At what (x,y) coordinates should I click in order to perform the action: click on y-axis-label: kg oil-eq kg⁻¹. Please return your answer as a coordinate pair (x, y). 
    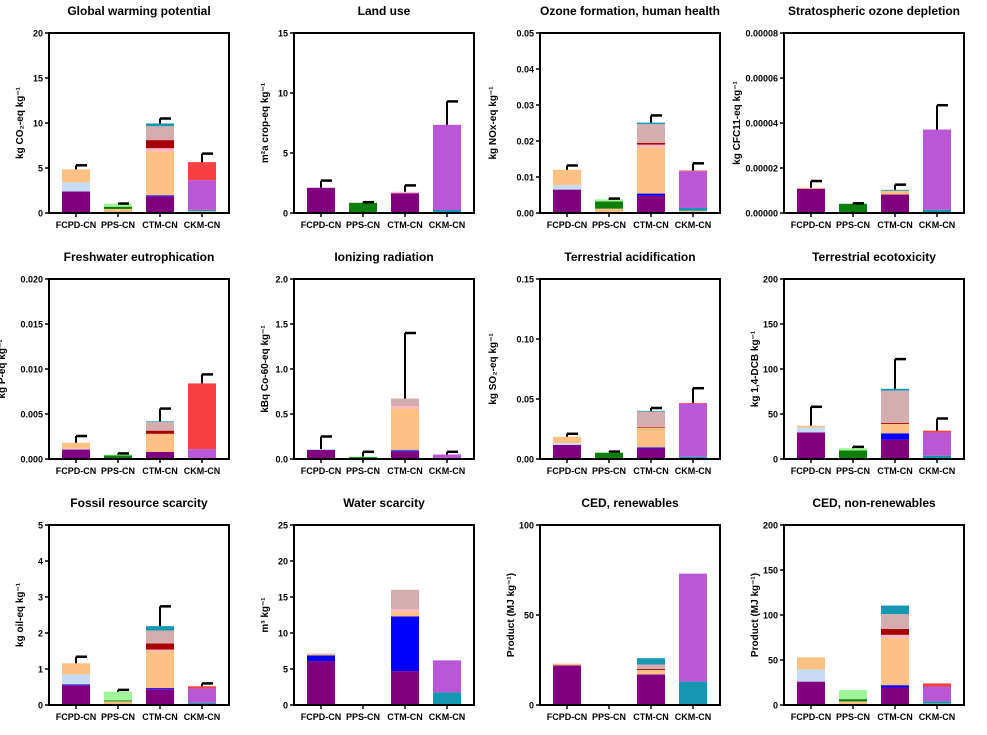
    Looking at the image, I should click on (20, 614).